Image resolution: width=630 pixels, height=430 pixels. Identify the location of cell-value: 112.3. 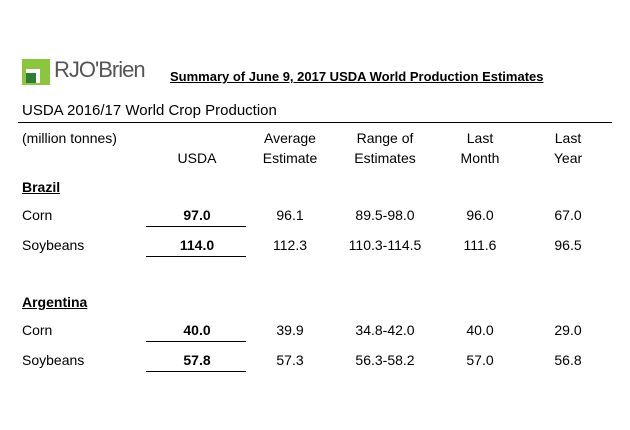
(290, 245).